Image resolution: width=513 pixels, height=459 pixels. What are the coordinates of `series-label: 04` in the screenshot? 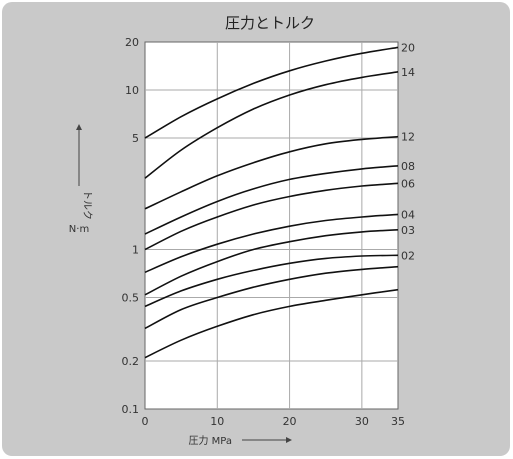 It's located at (408, 214).